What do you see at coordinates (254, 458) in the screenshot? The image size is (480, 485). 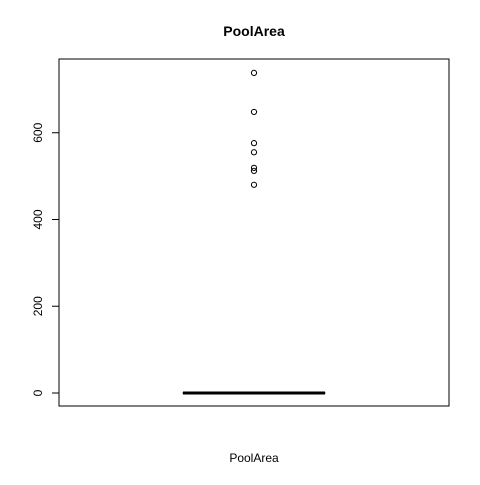 I see `x-axis-label: PoolArea` at bounding box center [254, 458].